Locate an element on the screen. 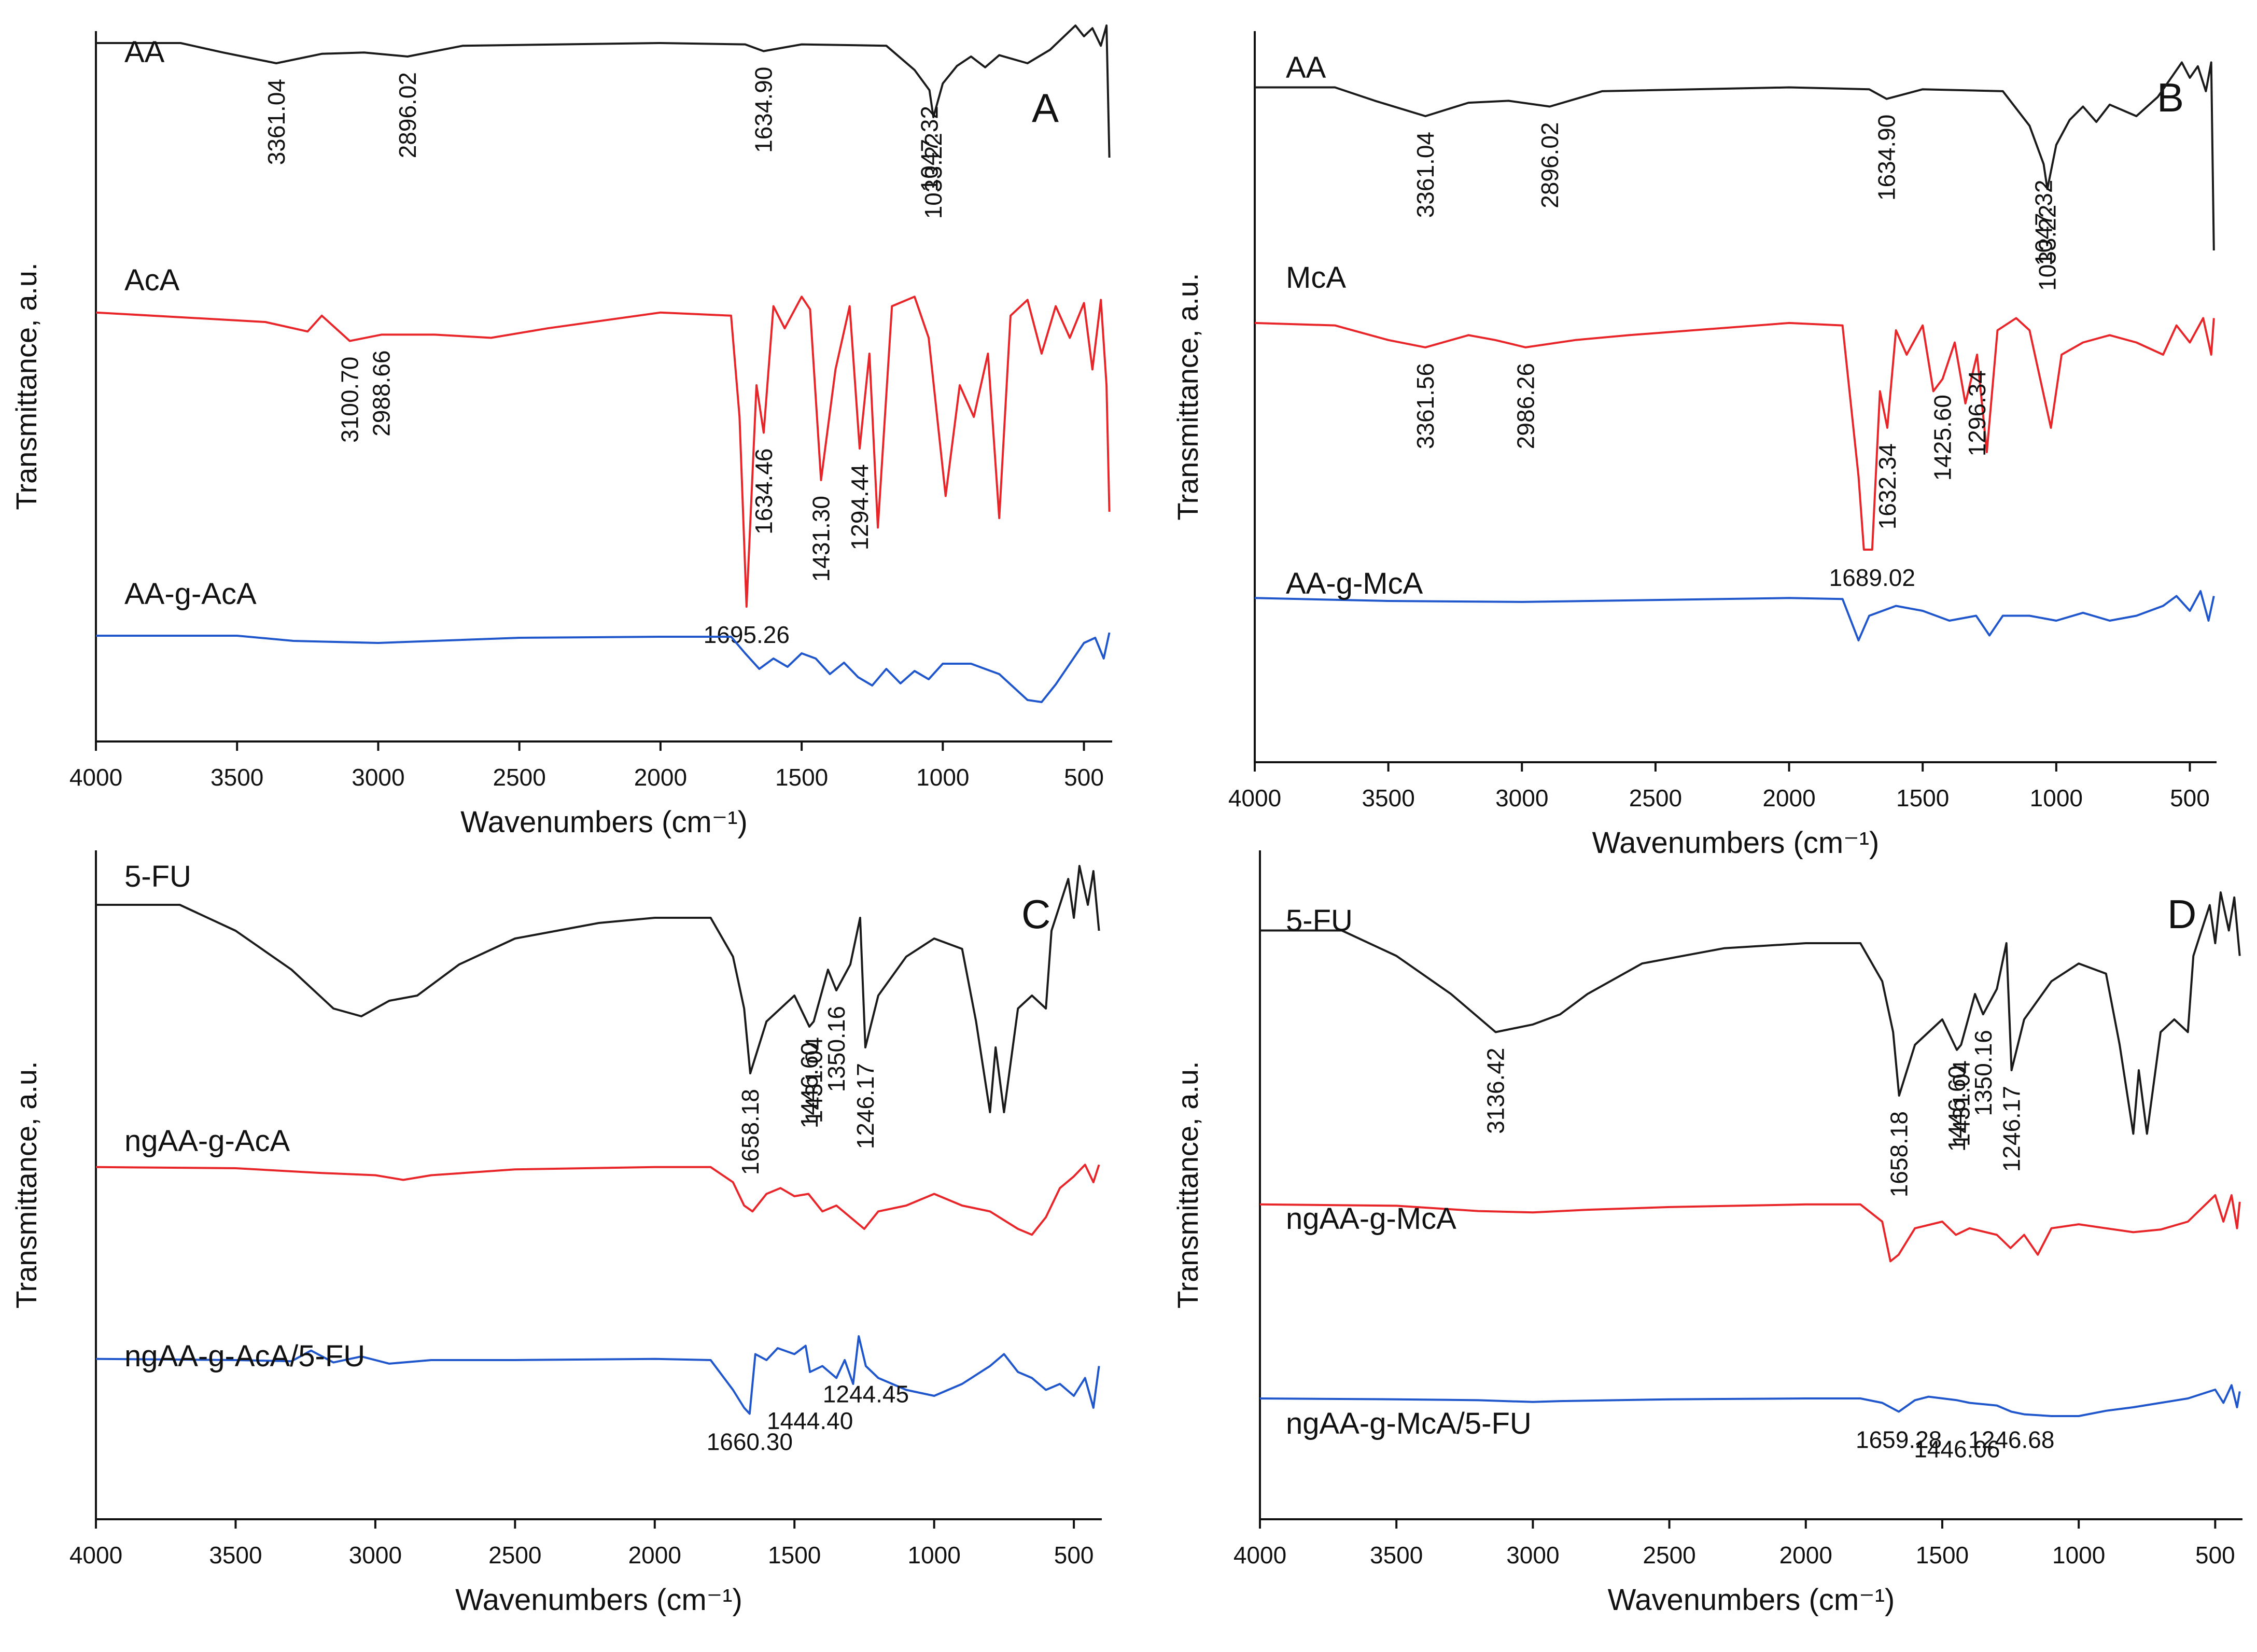 The height and width of the screenshot is (1652, 2257). spectrum-line-ngaa-g-aca is located at coordinates (598, 1200).